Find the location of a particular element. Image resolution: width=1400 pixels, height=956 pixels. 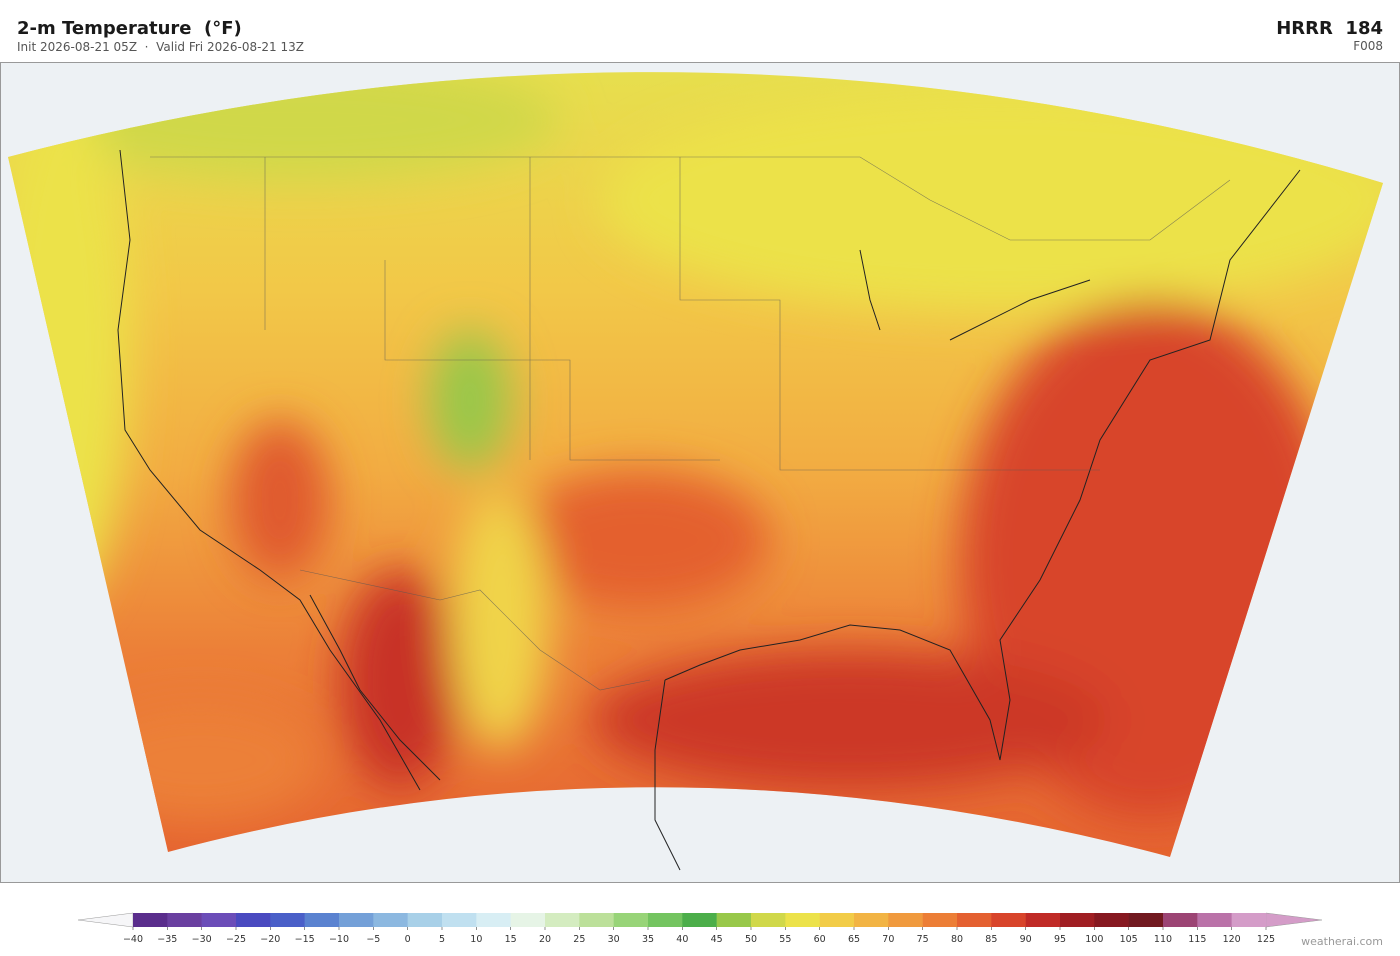

colorbar-tick-label: 45 is located at coordinates (717, 939).